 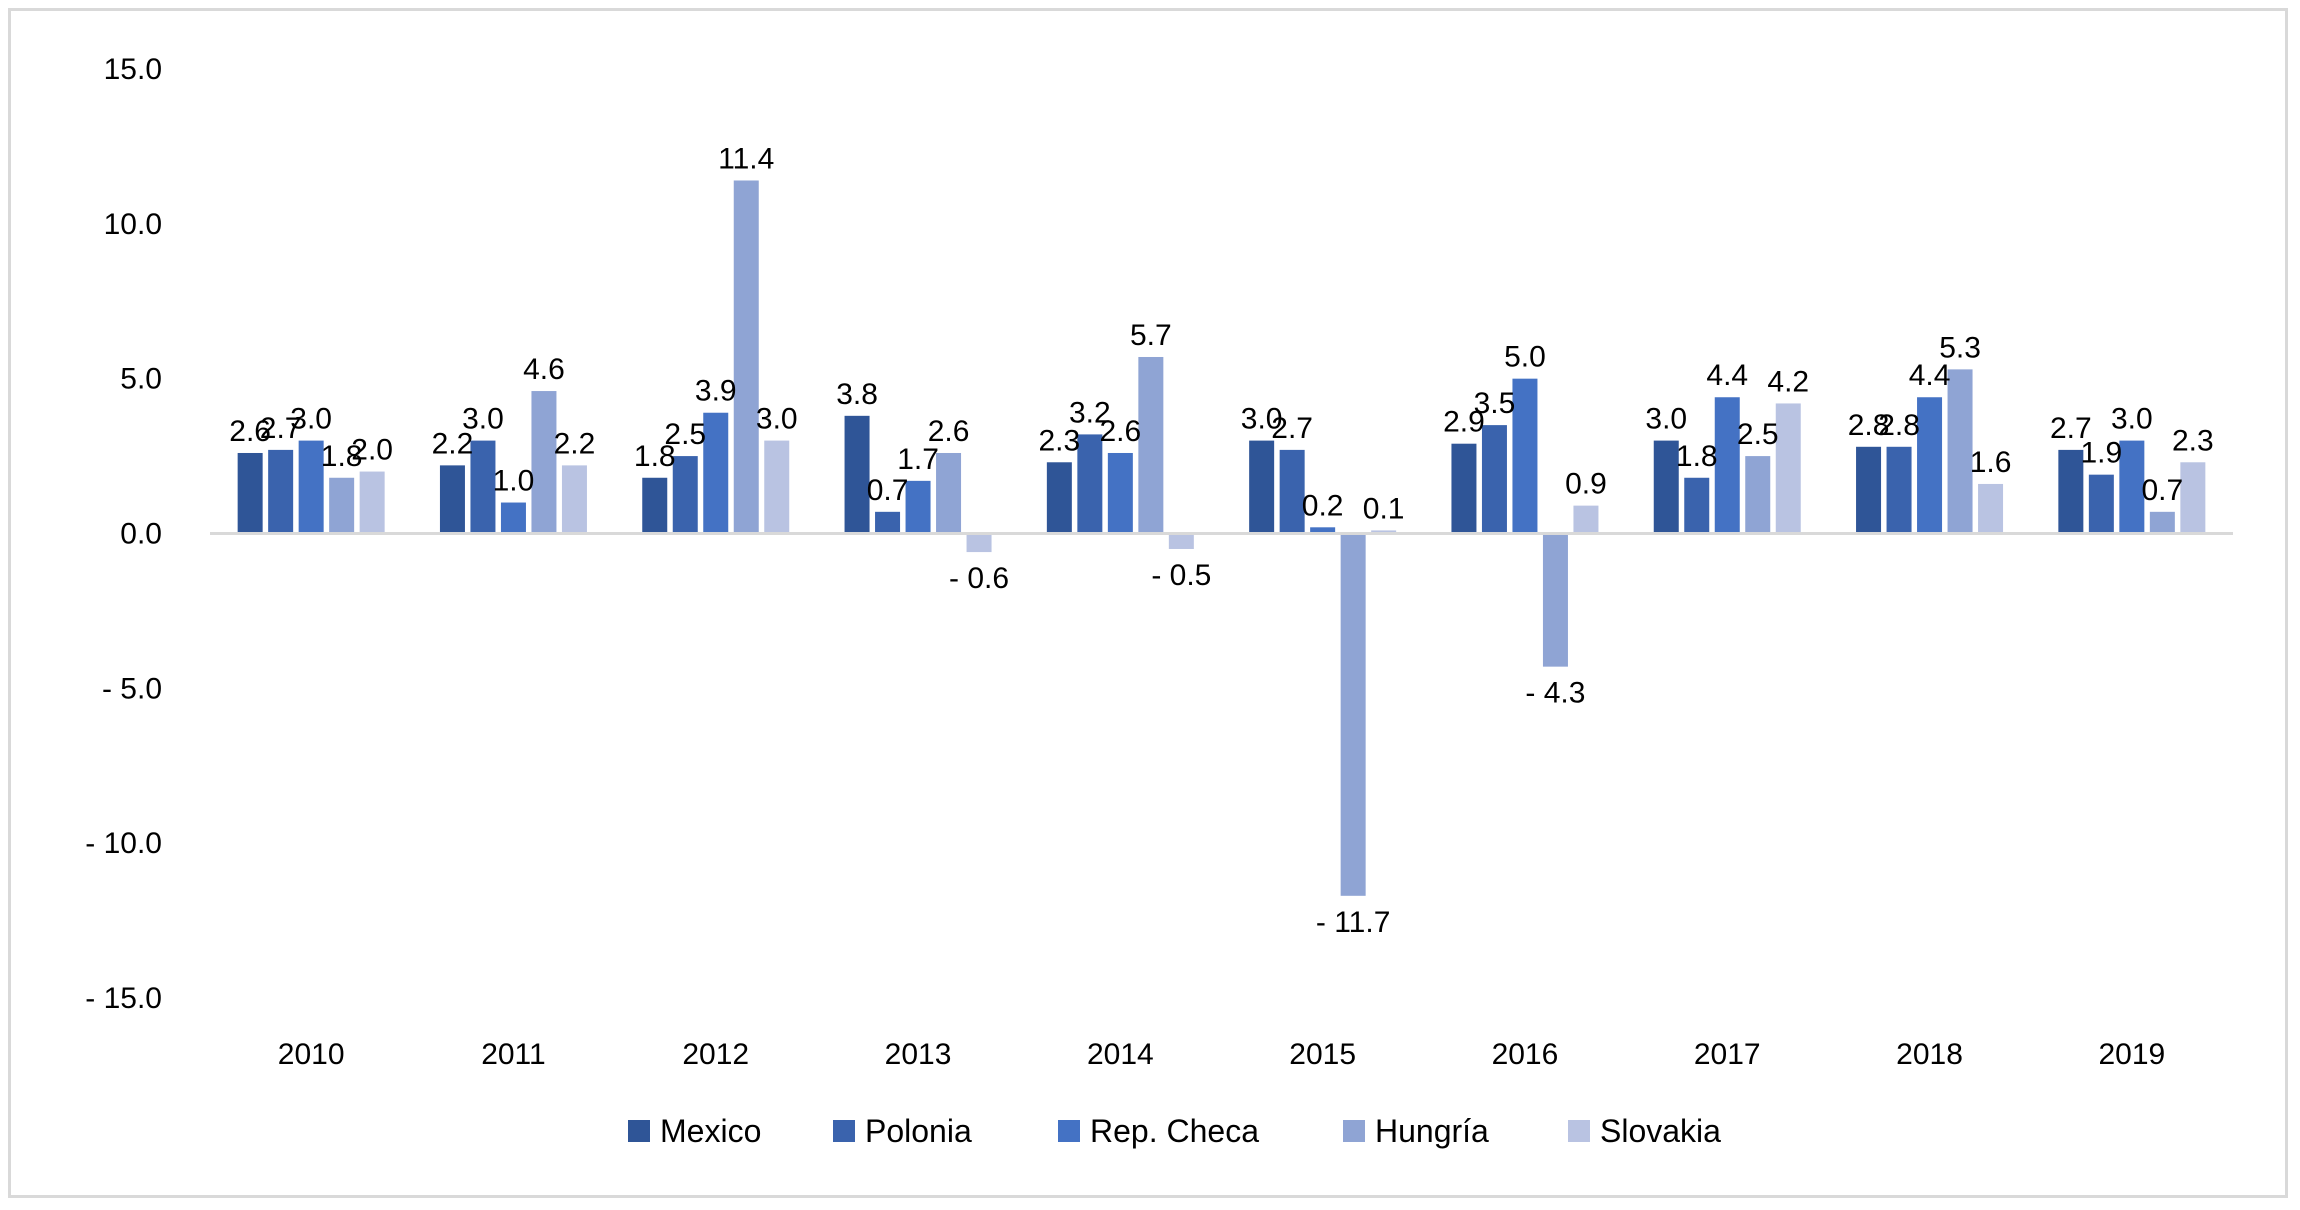 What do you see at coordinates (1869, 425) in the screenshot?
I see `data-label: 2.8` at bounding box center [1869, 425].